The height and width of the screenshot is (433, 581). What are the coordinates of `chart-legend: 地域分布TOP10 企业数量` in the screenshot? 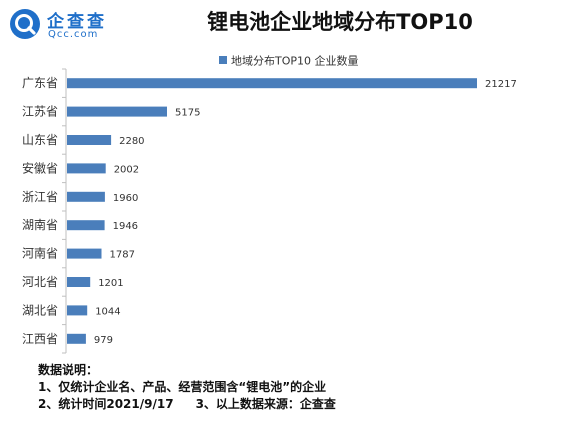 It's located at (289, 59).